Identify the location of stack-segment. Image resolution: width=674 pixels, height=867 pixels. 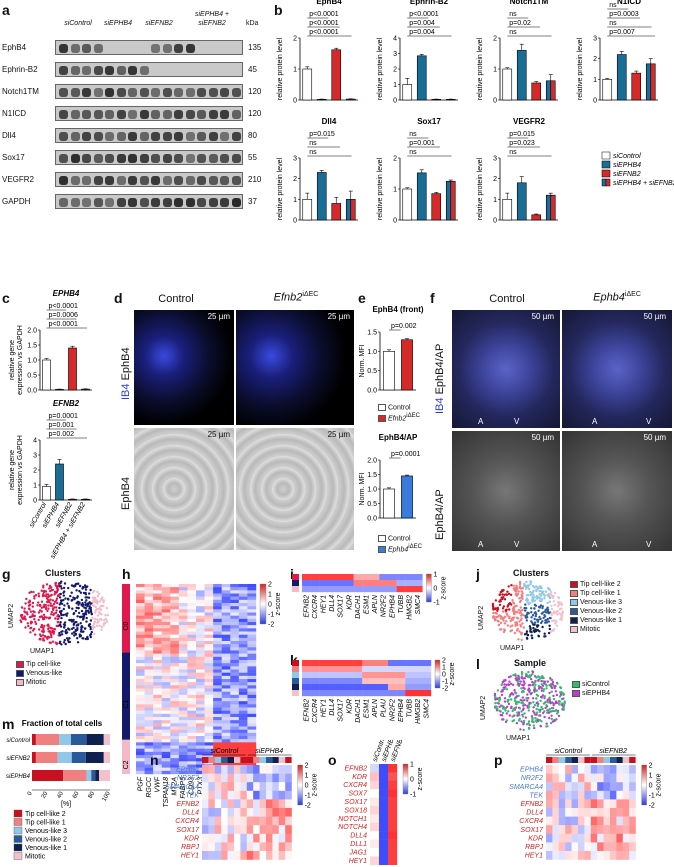
(97, 775).